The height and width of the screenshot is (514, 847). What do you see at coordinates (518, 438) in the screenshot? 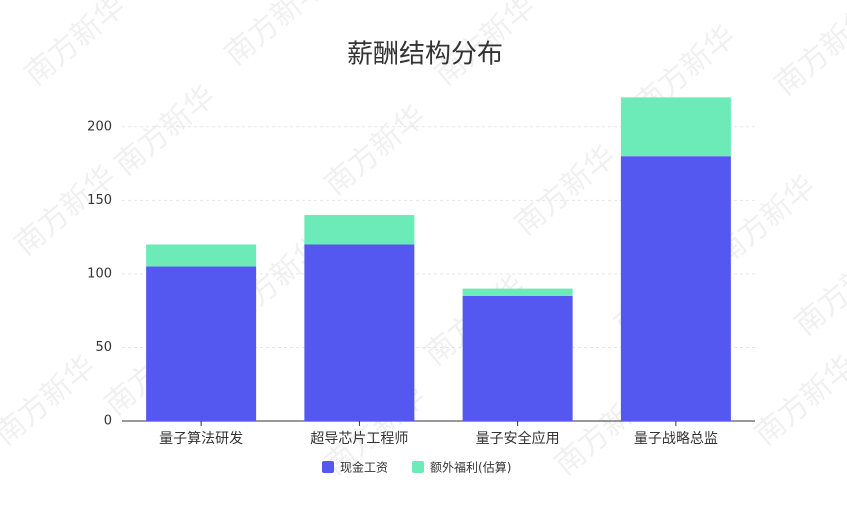
I see `x-tick-label: 量子安全应用` at bounding box center [518, 438].